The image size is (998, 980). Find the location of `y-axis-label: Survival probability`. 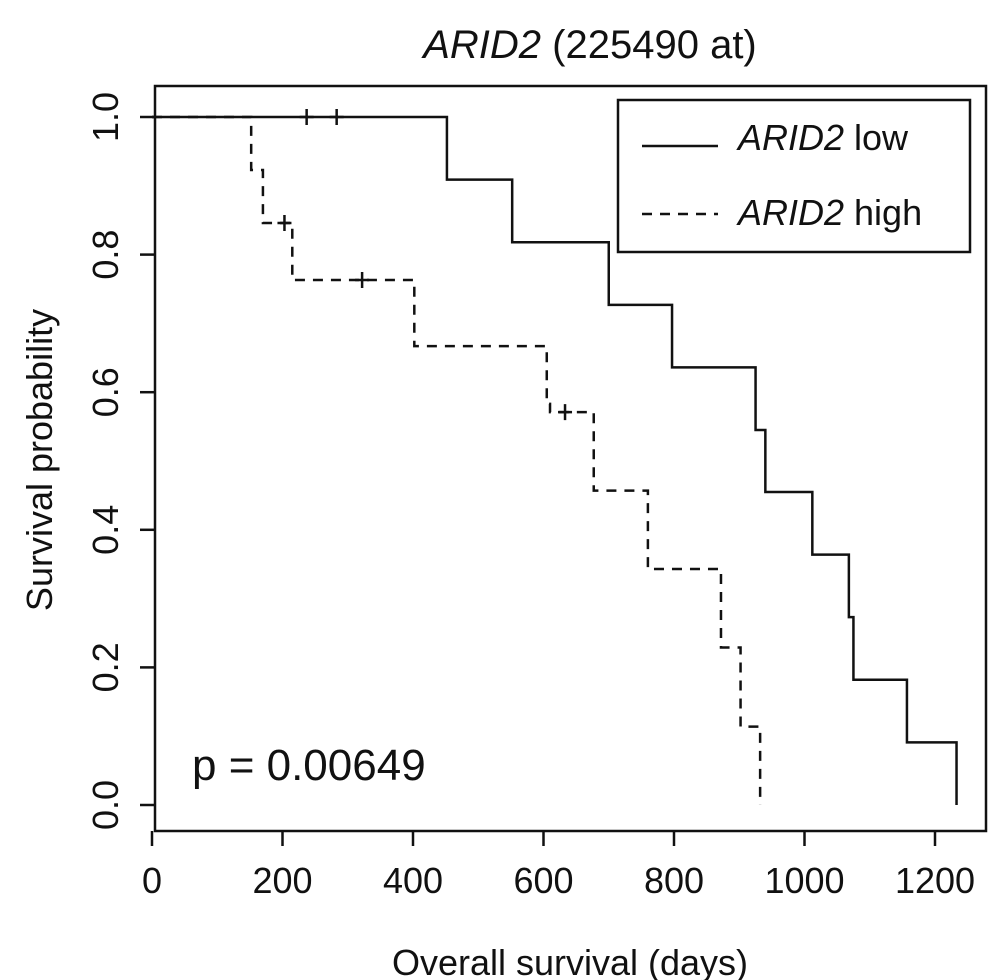

y-axis-label: Survival probability is located at coordinates (39, 460).